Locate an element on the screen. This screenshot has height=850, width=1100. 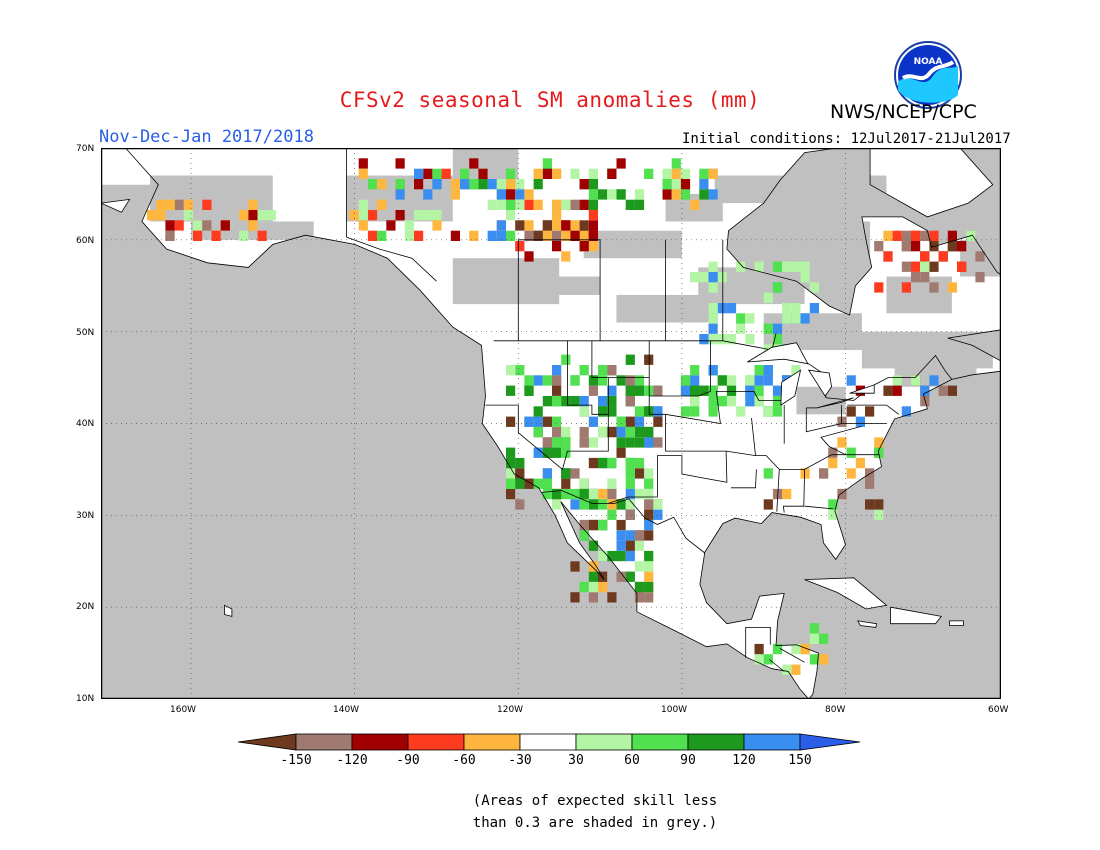
legend-tick-label: 30 is located at coordinates (576, 760).